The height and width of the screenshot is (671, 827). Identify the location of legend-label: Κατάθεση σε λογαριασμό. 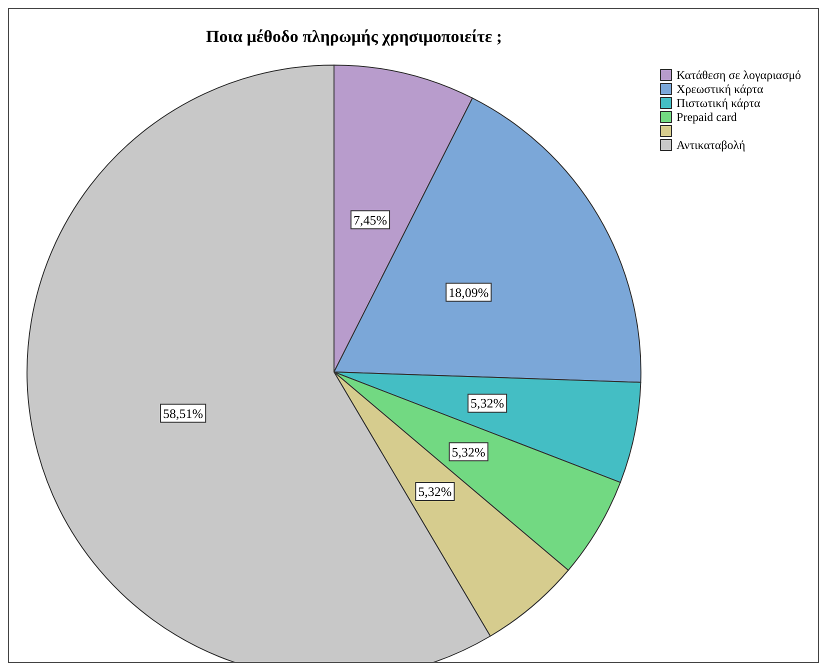
(739, 75).